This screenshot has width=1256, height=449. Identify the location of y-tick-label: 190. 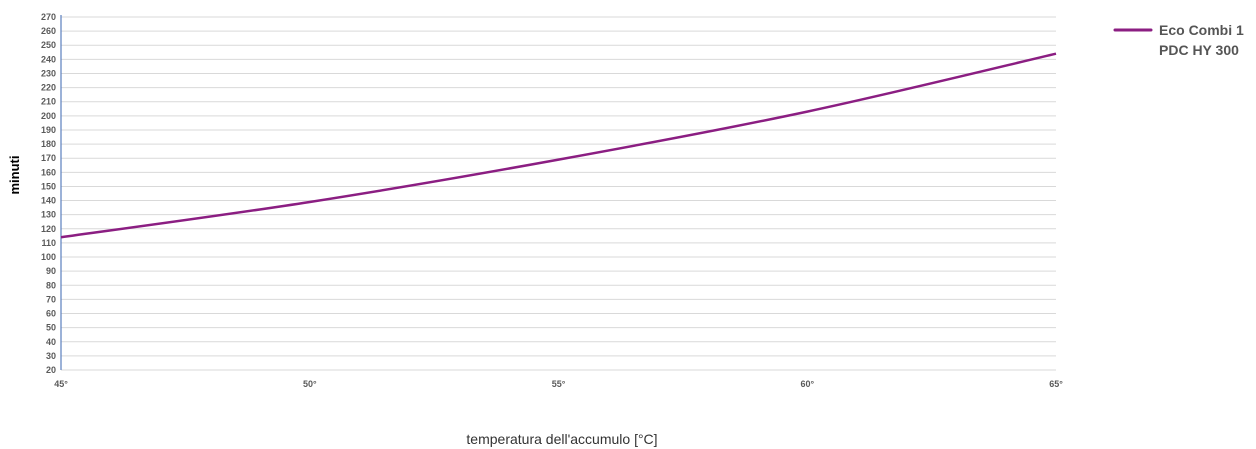
(48, 130).